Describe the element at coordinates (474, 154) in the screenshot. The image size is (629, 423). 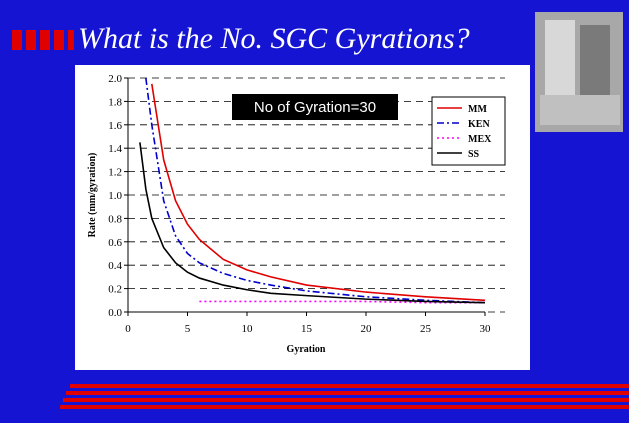
I see `legend-label: SS` at that location.